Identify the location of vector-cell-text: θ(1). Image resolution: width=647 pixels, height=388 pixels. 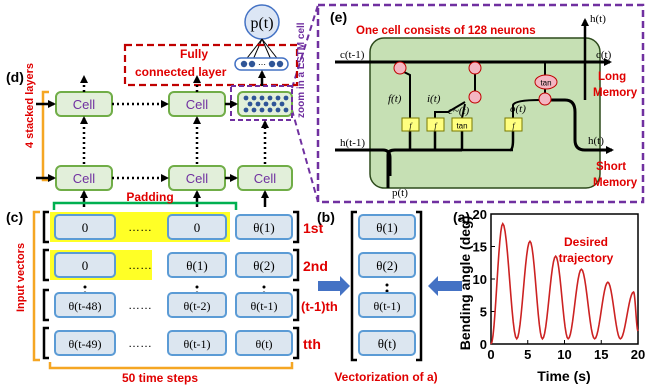
(386, 227).